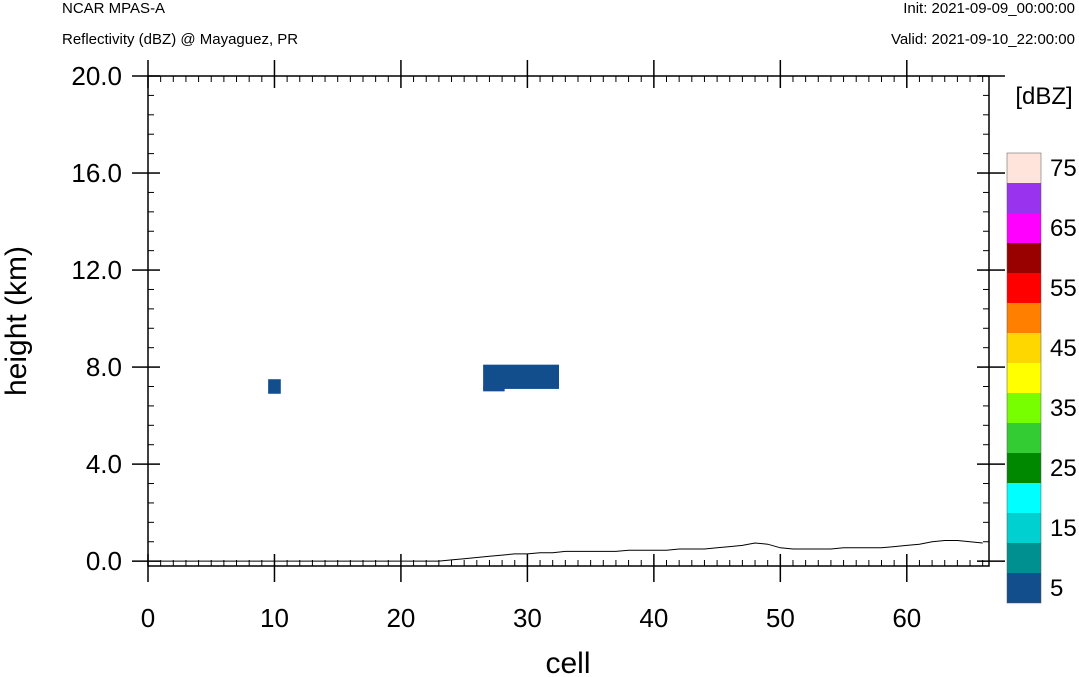 The image size is (1079, 677). I want to click on init-time: Init: 2021-09-09_00:00:00, so click(989, 8).